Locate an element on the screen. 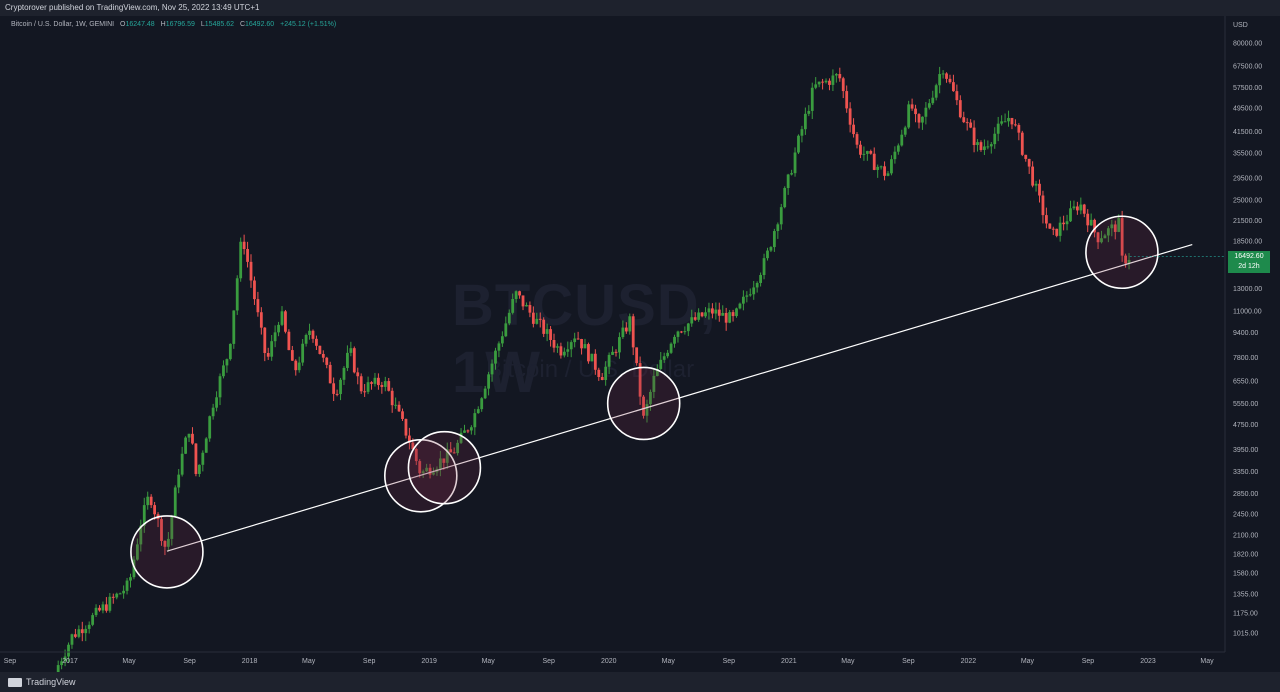 The height and width of the screenshot is (692, 1280). tradingview-logo: TradingView is located at coordinates (42, 682).